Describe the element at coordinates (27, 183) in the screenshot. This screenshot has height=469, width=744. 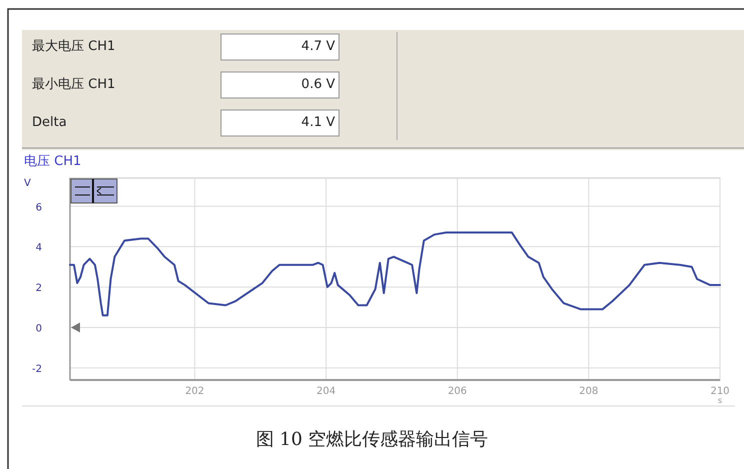
I see `y-axis-title: V` at that location.